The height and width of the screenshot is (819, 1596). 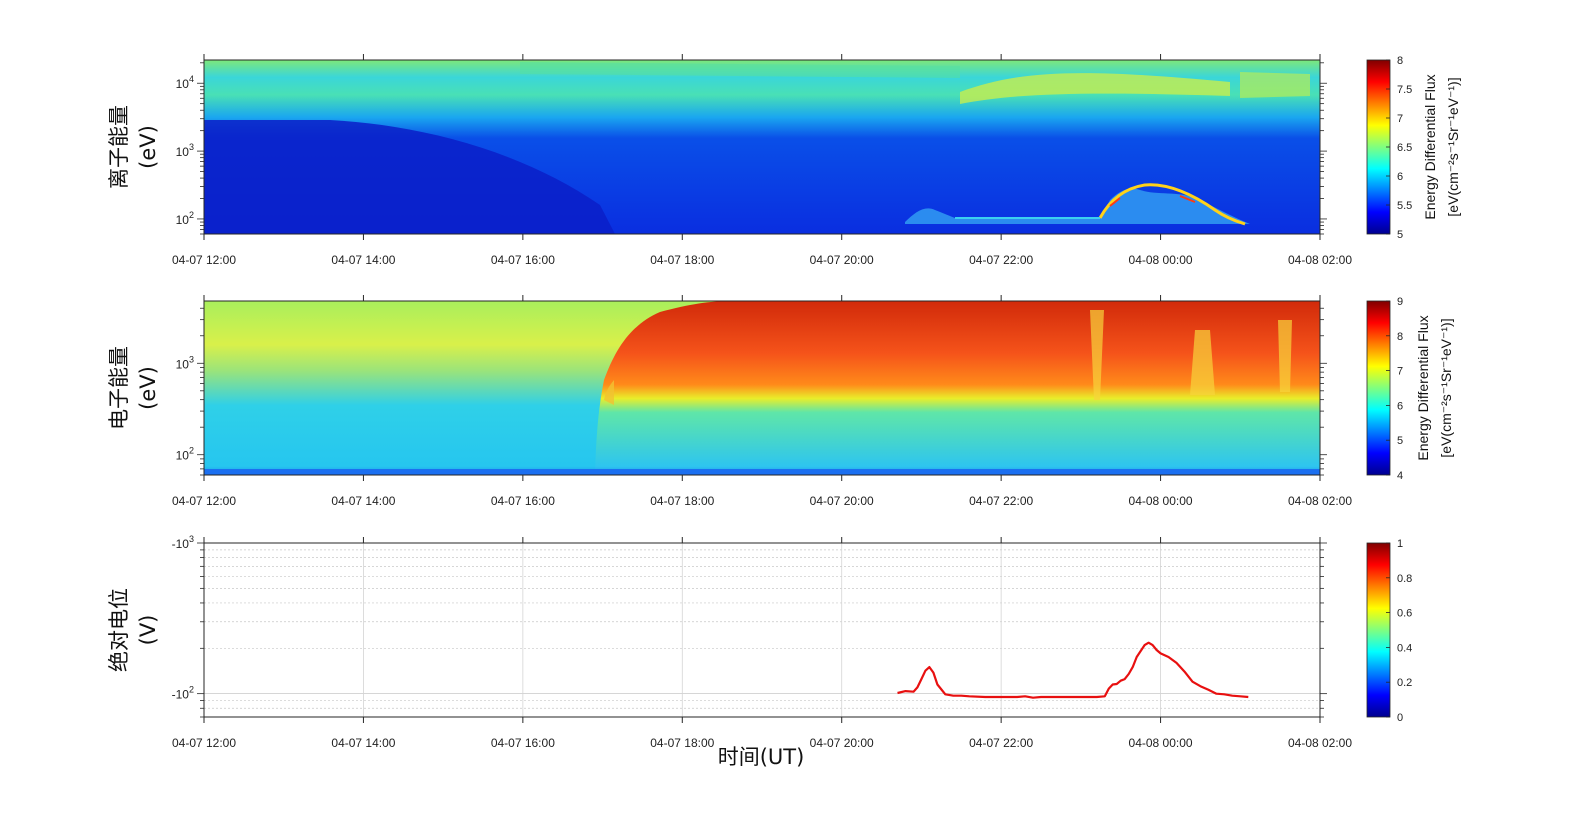 What do you see at coordinates (183, 693) in the screenshot?
I see `y-tick-label: -102` at bounding box center [183, 693].